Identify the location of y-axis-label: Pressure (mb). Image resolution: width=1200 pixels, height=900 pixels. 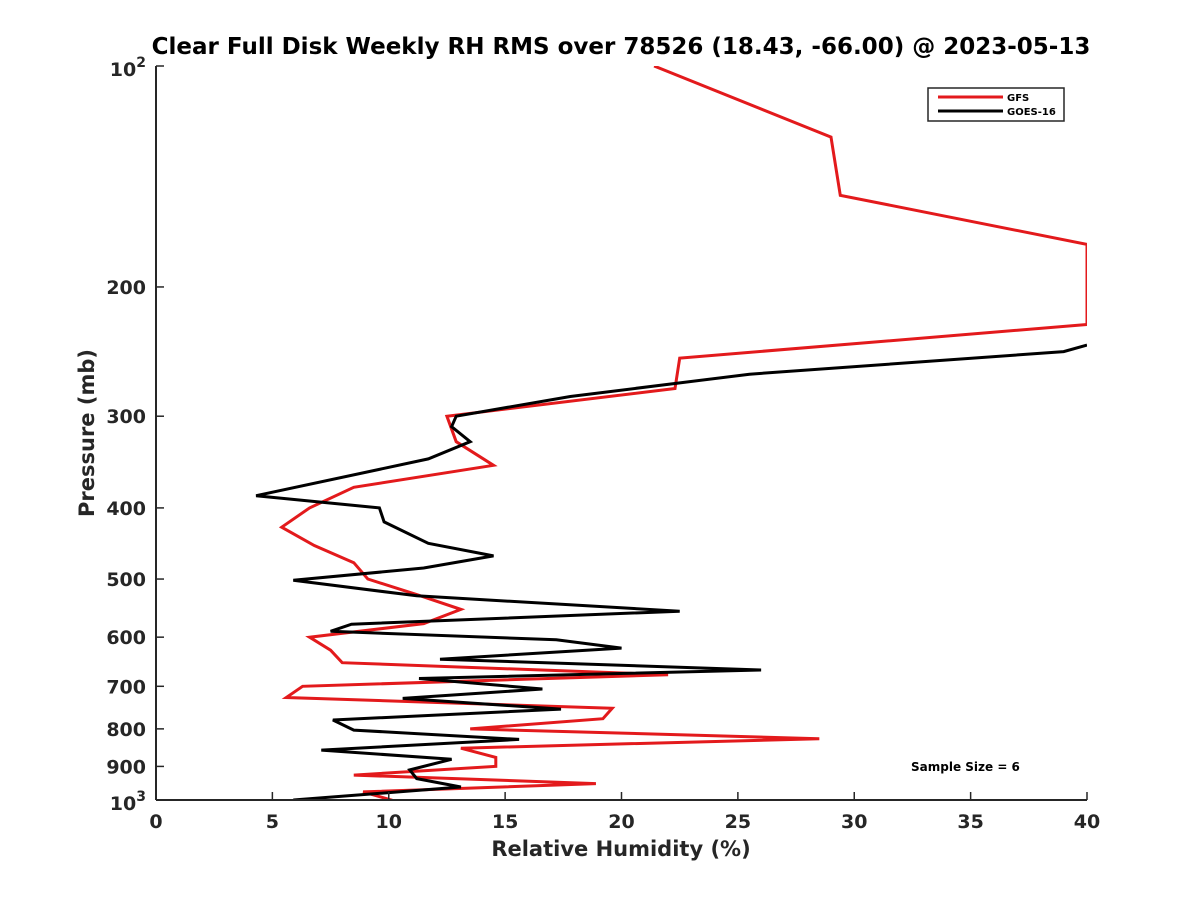
(87, 433).